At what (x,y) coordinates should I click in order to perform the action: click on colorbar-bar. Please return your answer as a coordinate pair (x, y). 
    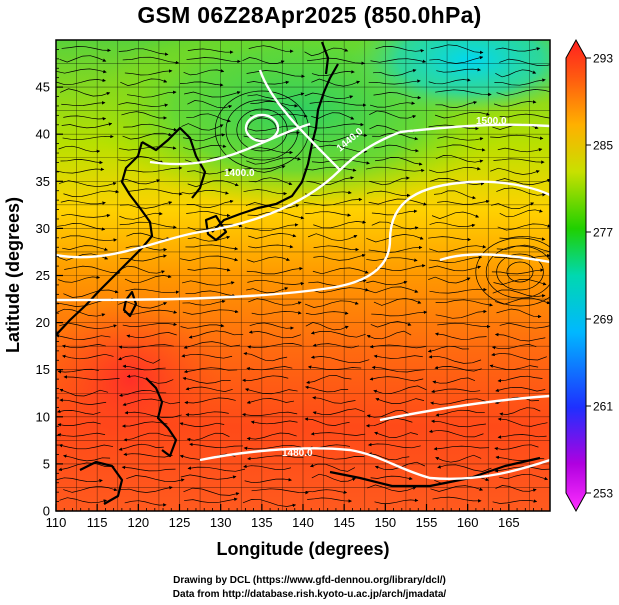
    Looking at the image, I should click on (576, 275).